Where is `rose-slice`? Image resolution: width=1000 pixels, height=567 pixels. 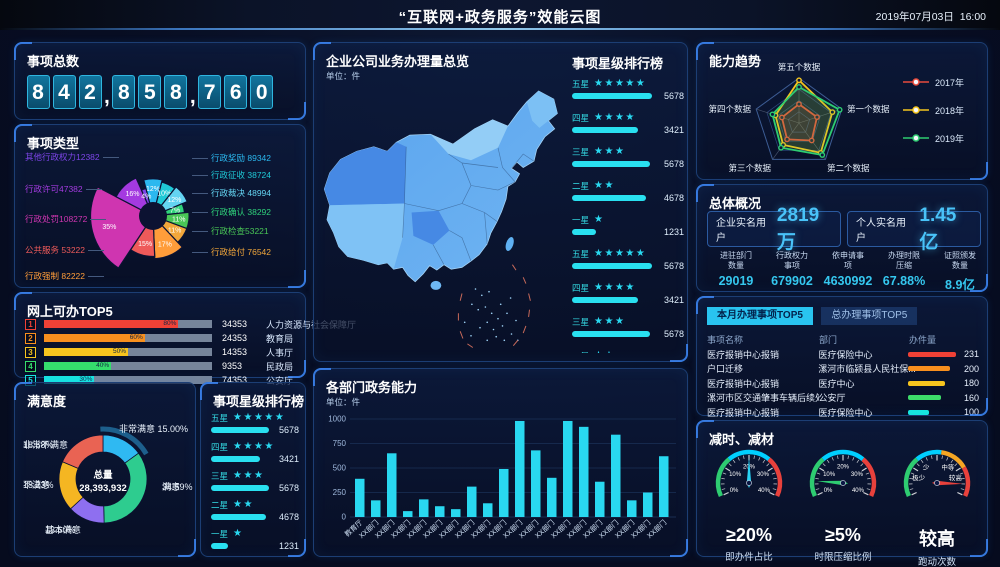
rose-slice is located at coordinates (121, 227).